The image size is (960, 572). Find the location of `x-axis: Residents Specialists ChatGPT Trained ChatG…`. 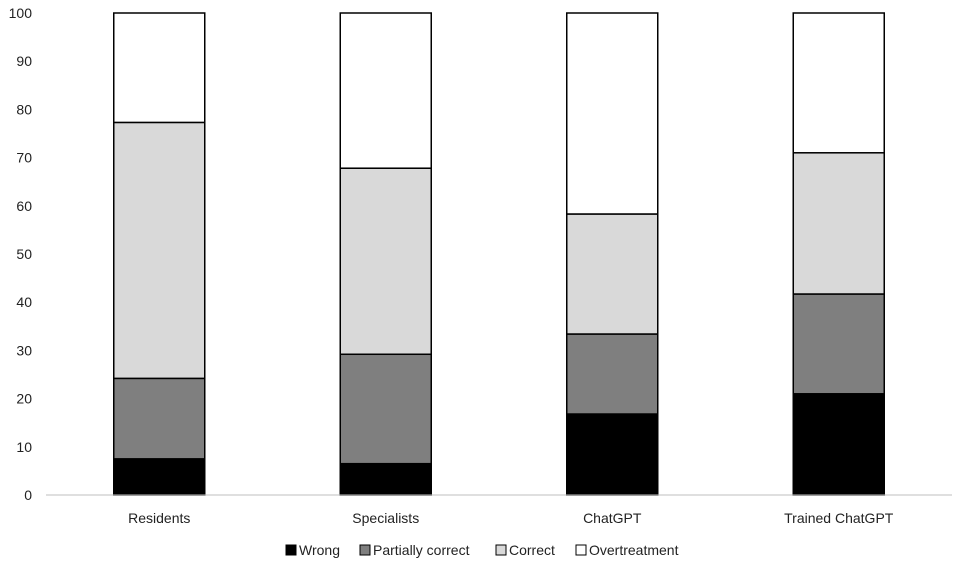

x-axis: Residents Specialists ChatGPT Trained ChatG… is located at coordinates (499, 510).